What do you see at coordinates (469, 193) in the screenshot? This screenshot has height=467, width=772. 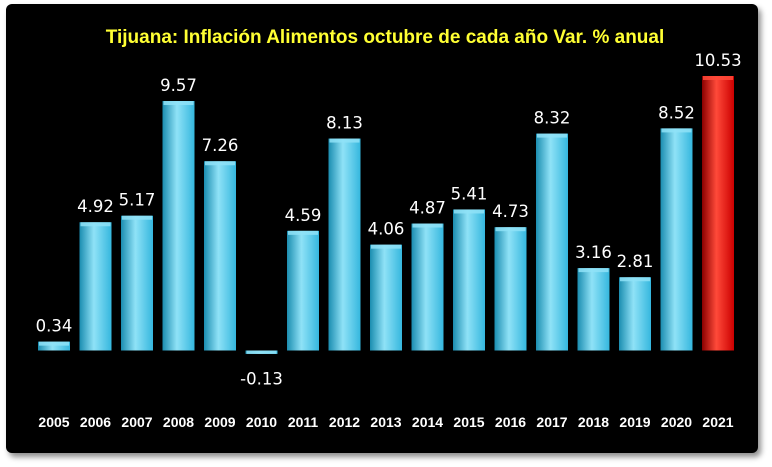 I see `value-label-2015: 5.41` at bounding box center [469, 193].